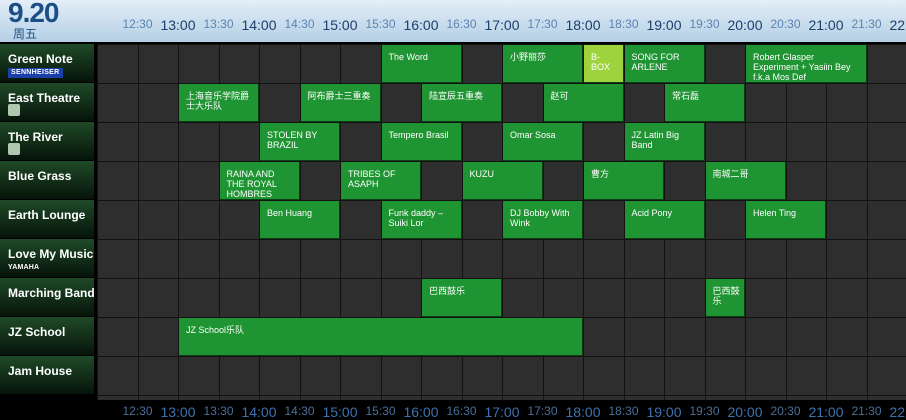 The height and width of the screenshot is (420, 906). I want to click on top-time-label-2000: 20:00, so click(745, 25).